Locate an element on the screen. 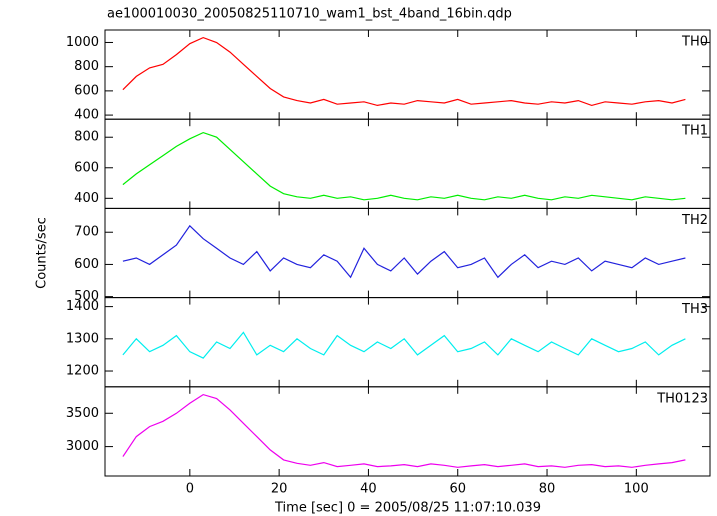  x-tick-label: 80 is located at coordinates (547, 489).